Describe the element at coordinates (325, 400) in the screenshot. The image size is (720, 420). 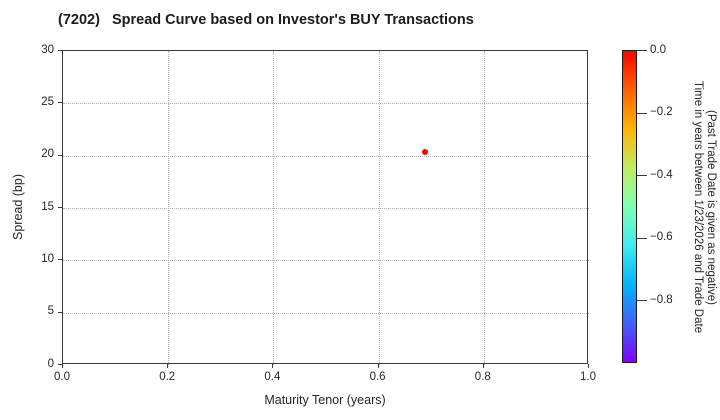
I see `x-axis-label: Maturity Tenor (years)` at that location.